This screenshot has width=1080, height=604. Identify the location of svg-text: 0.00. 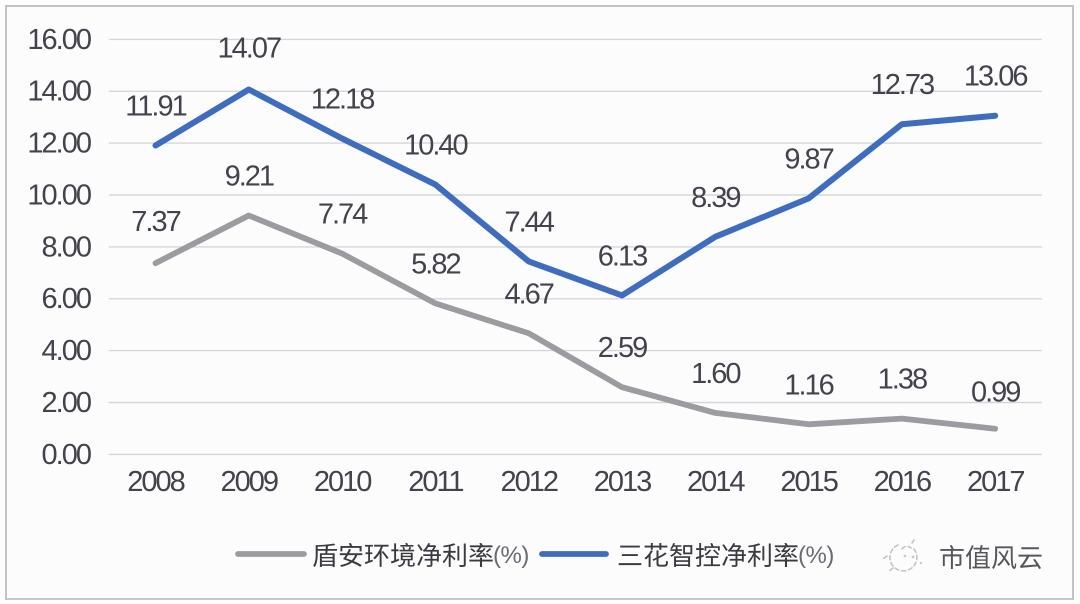
(66, 455).